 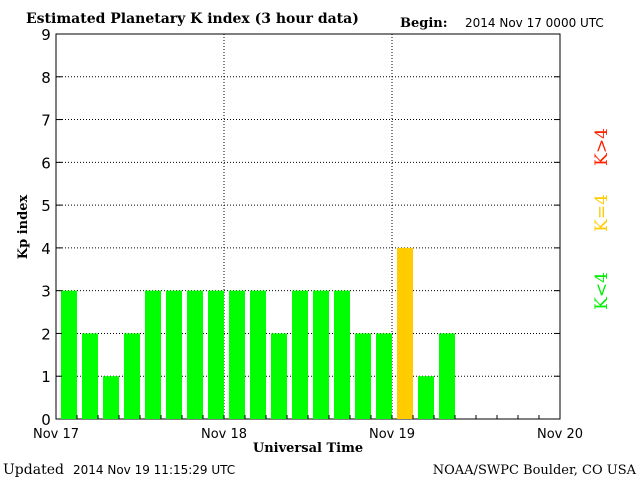 I want to click on legend-k-equal-4: K=4, so click(x=602, y=213).